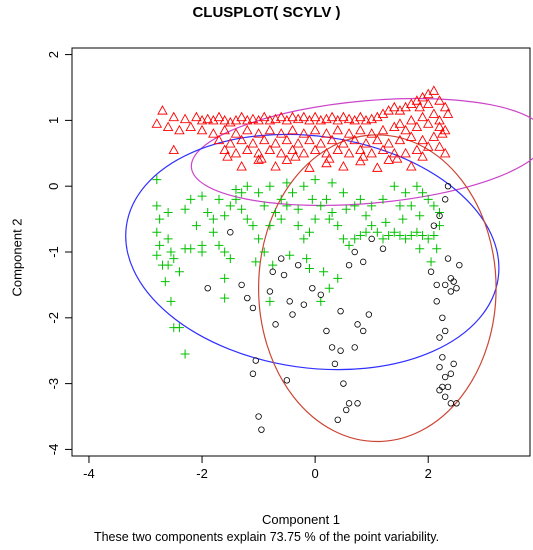 The height and width of the screenshot is (550, 533). I want to click on chart-title: CLUSPLOT( SCYLV ), so click(266, 12).